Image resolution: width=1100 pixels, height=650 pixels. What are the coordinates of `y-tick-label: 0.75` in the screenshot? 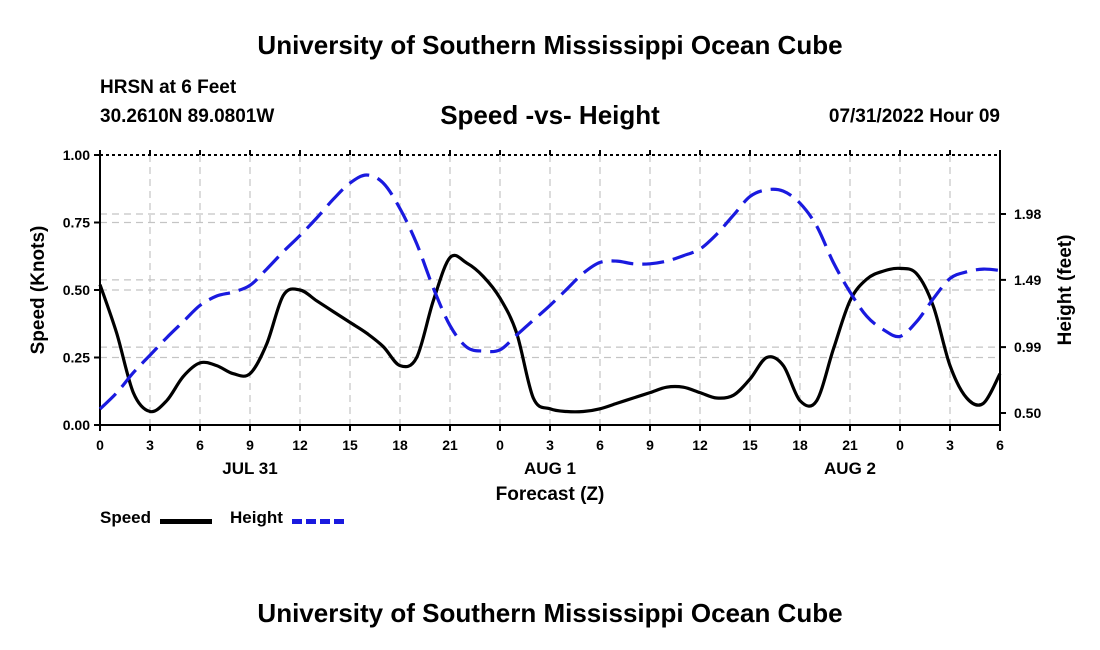 It's located at (76, 223).